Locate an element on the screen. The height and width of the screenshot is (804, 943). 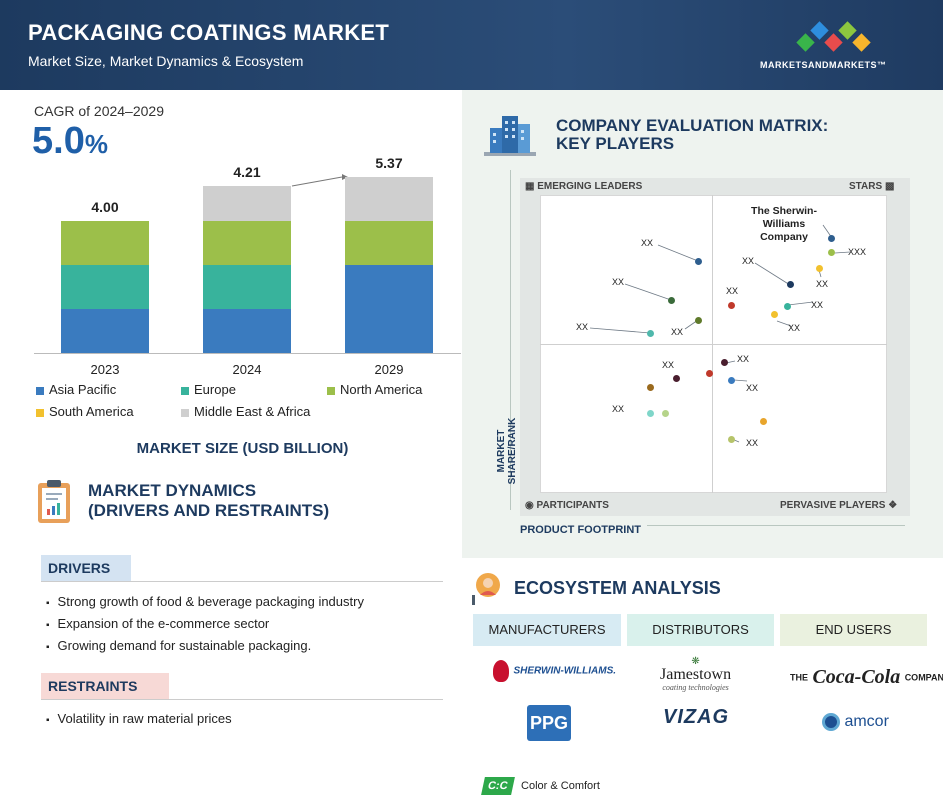
drivers-heading: DRIVERS is located at coordinates (86, 568).